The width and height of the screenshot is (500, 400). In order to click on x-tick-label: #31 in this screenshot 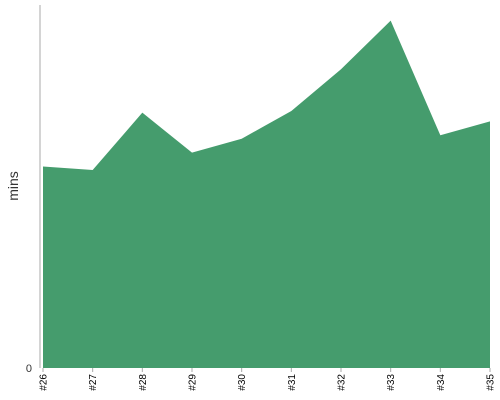, I will do `click(292, 382)`.